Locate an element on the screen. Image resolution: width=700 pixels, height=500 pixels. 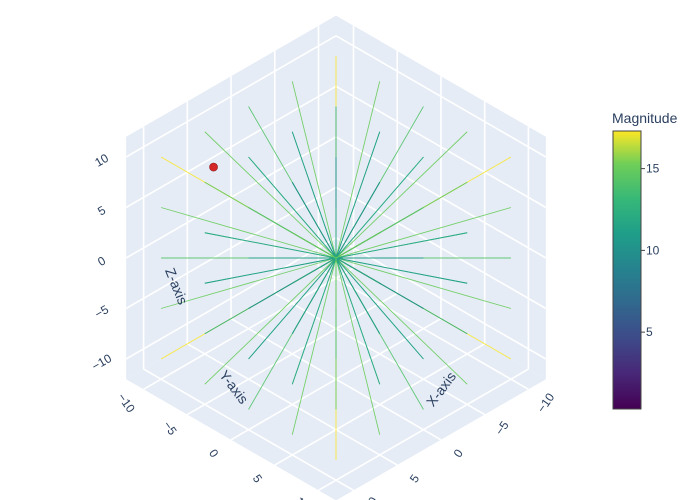
colorbar-ticks: 5 10 15 is located at coordinates (650, 250).